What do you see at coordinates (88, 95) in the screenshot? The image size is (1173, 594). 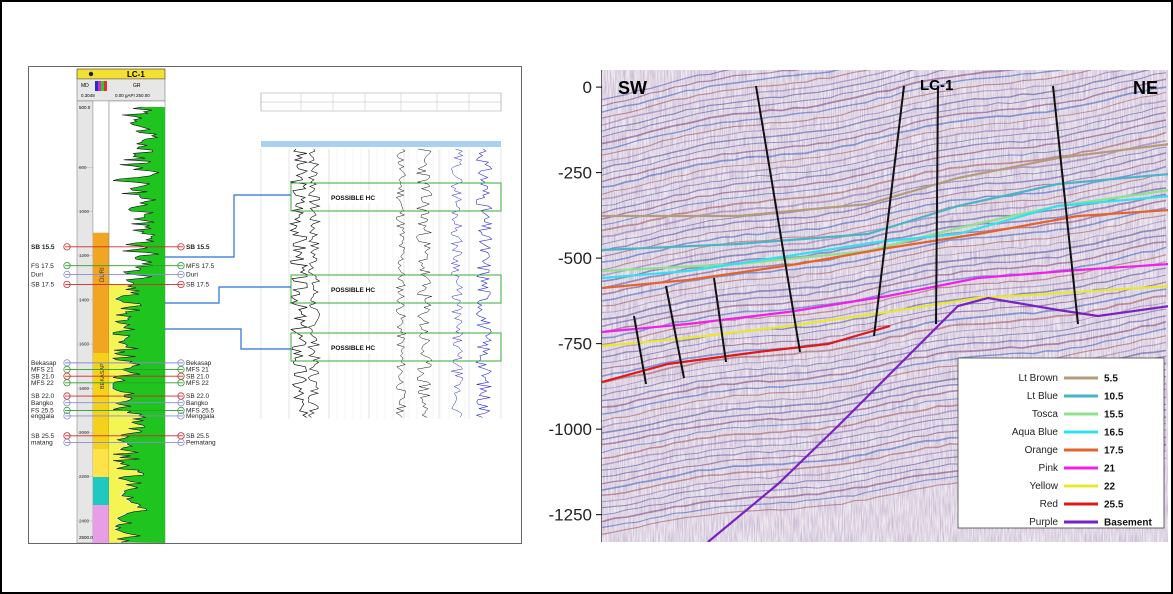 I see `md-scale-label: 0.3048` at bounding box center [88, 95].